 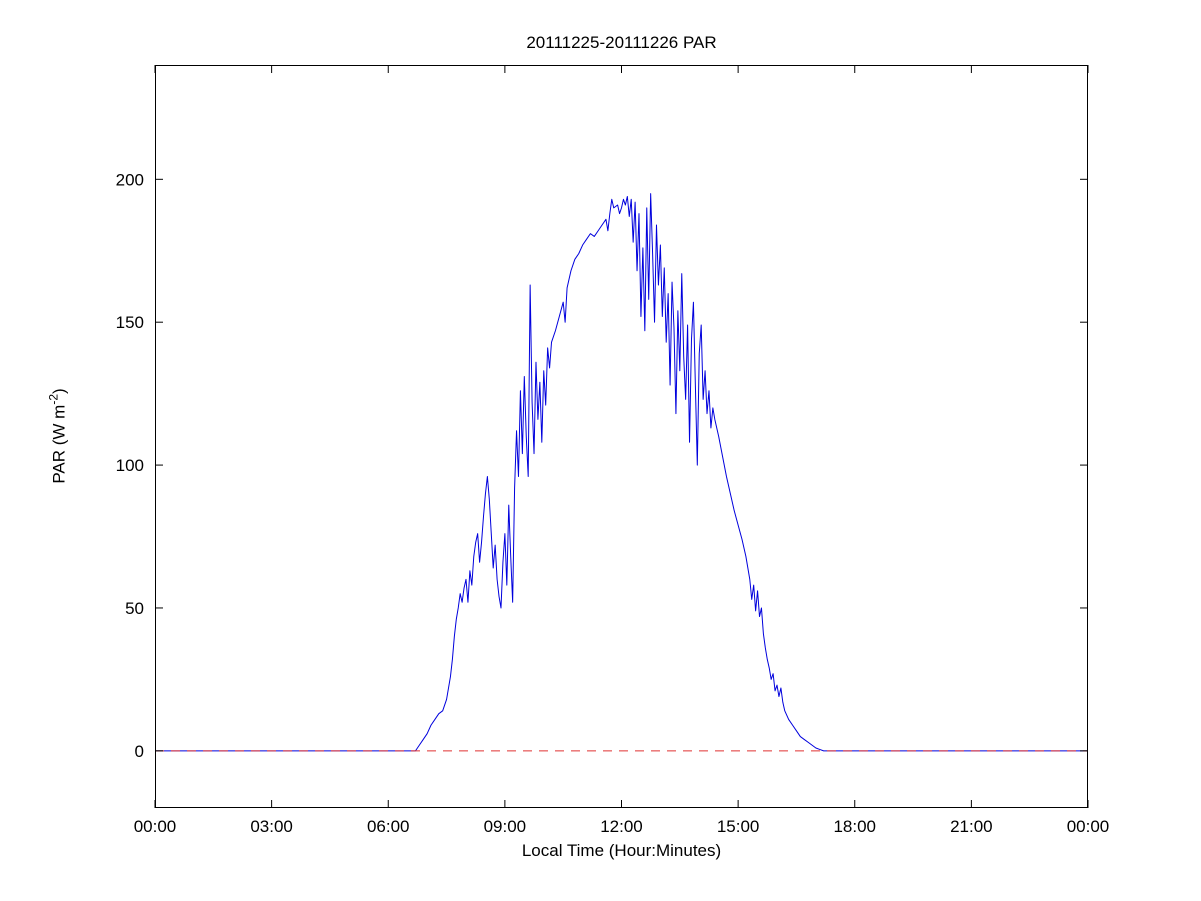 What do you see at coordinates (388, 826) in the screenshot?
I see `x-tick-label: 06:00` at bounding box center [388, 826].